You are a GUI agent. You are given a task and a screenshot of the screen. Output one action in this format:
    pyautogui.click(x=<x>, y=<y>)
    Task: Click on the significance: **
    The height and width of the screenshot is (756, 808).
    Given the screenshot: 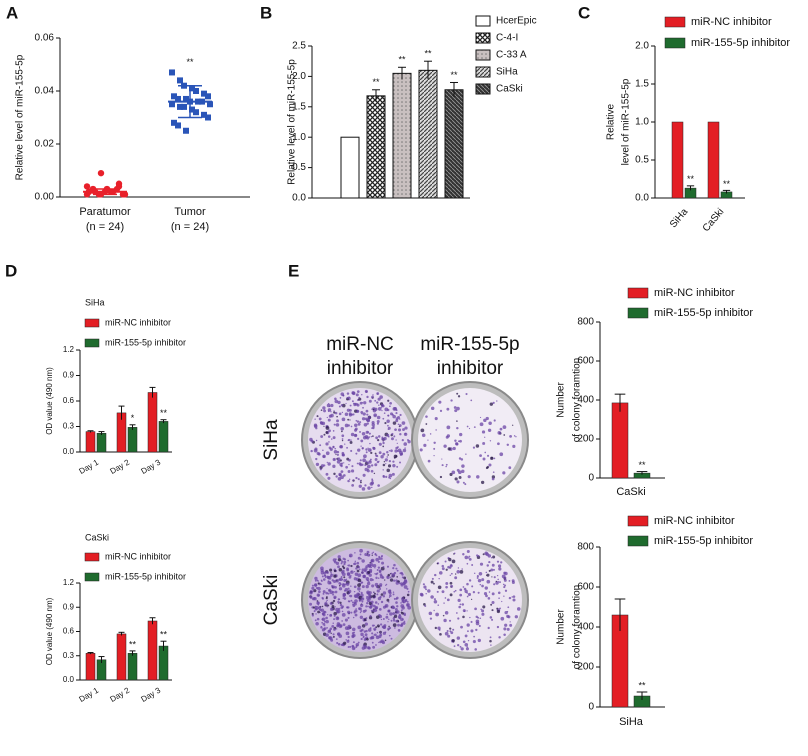 What is the action you would take?
    pyautogui.click(x=691, y=179)
    